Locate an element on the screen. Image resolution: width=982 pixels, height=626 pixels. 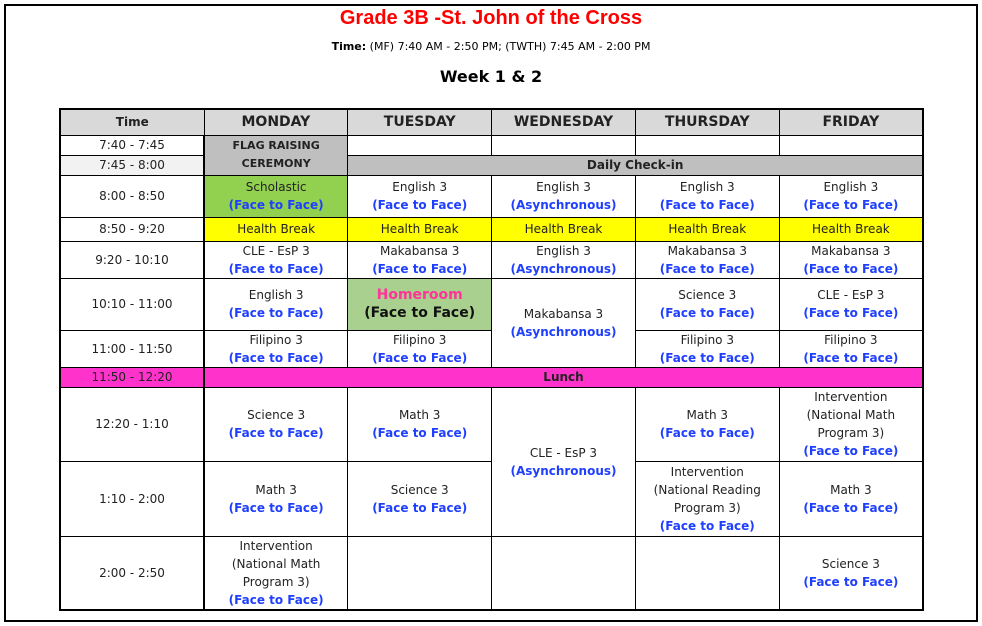
schedule-cell: Homeroom (Face to Face) is located at coordinates (420, 304).